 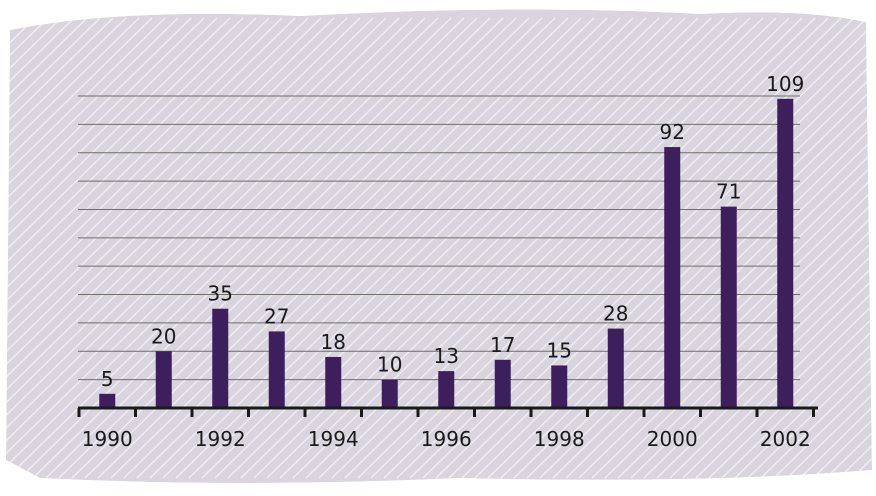 I want to click on bar-1999, so click(x=615, y=368).